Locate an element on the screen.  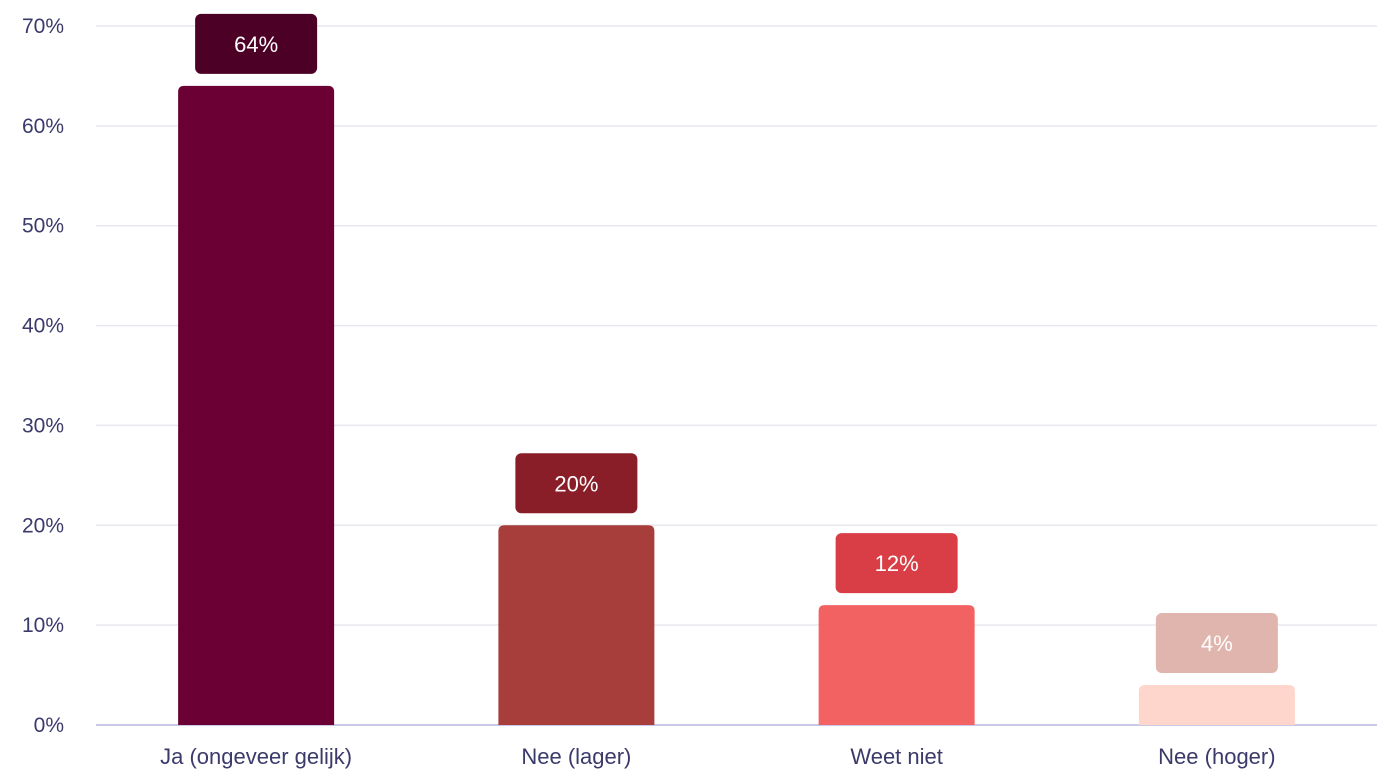
data-label: 12% is located at coordinates (897, 563).